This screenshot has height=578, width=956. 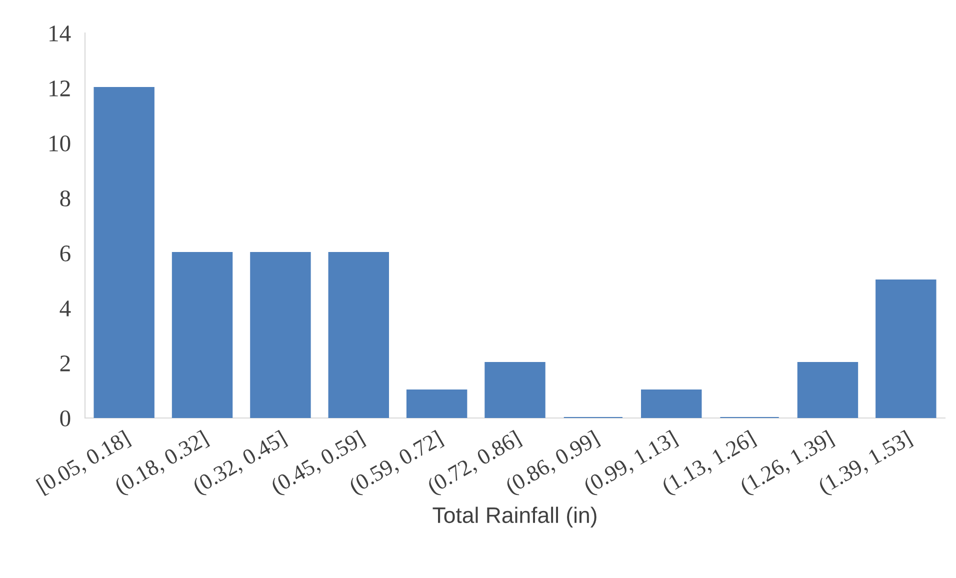 I want to click on y-tick-label: 14, so click(x=60, y=34).